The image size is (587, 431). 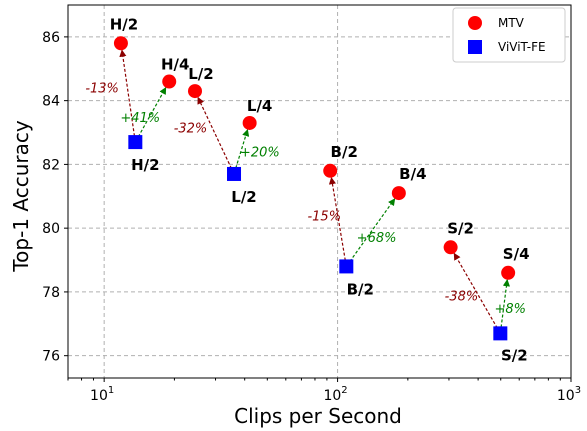 What do you see at coordinates (140, 118) in the screenshot?
I see `annotation-label: +41%` at bounding box center [140, 118].